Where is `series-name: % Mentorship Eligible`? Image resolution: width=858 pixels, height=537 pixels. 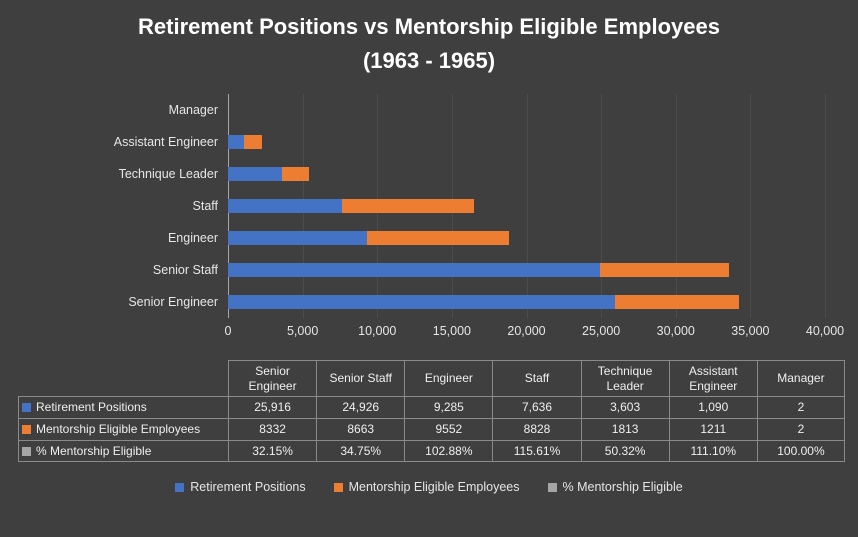
series-name: % Mentorship Eligible is located at coordinates (93, 451).